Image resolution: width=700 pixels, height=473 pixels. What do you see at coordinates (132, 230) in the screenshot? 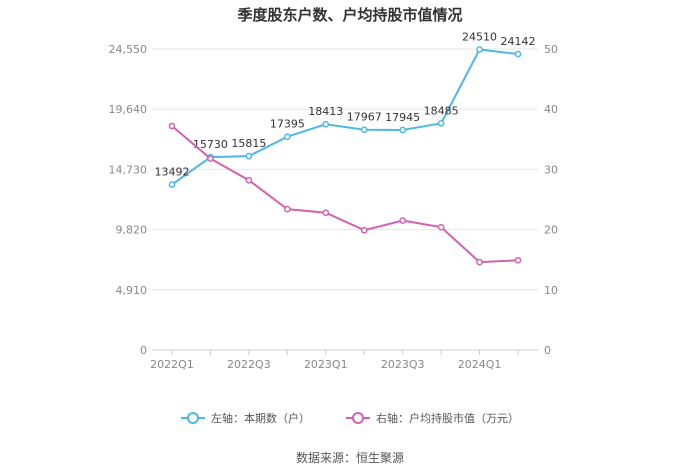
I see `y-left-tick-2: 9,820` at bounding box center [132, 230].